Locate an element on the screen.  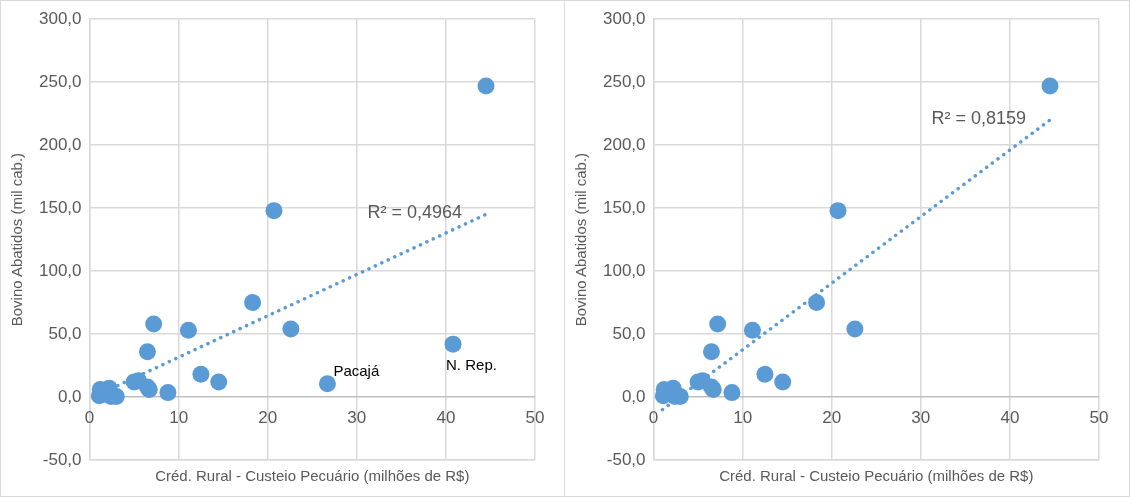
annotation: Pacajá is located at coordinates (356, 370).